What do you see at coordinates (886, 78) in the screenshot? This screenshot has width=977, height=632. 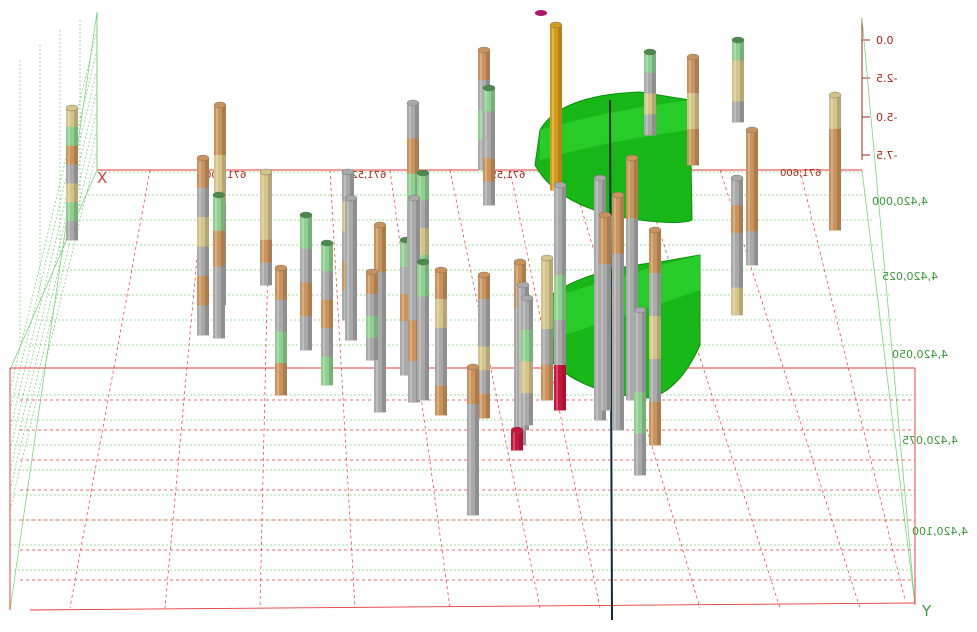 I see `z-tick-label: -2.5` at bounding box center [886, 78].